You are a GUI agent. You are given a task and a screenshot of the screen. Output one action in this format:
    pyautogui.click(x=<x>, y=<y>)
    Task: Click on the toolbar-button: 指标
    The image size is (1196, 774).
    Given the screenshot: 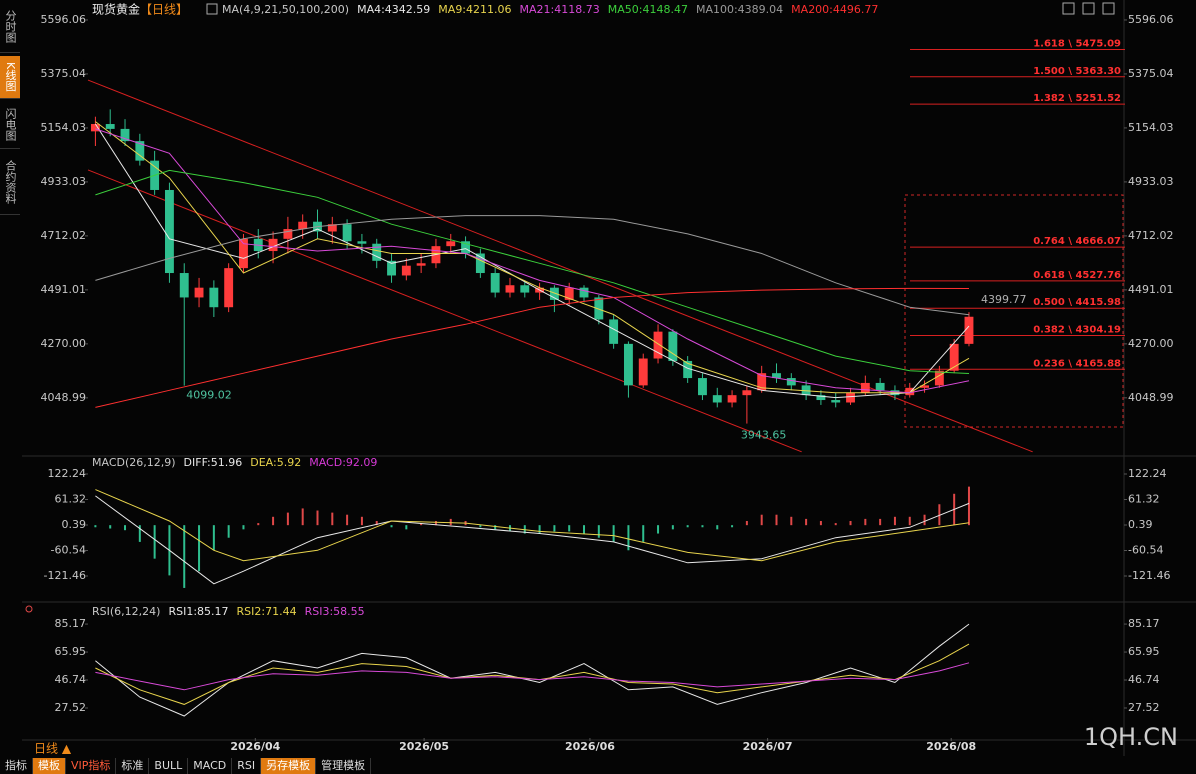 What is the action you would take?
    pyautogui.click(x=16, y=766)
    